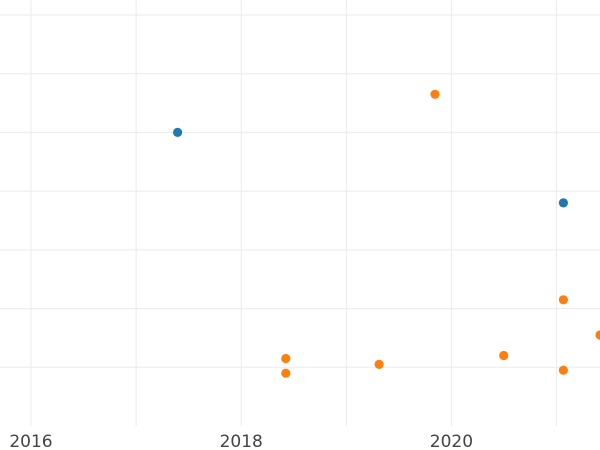  I want to click on x-axis-ticks: 201620182020202220242026, so click(241, 441).